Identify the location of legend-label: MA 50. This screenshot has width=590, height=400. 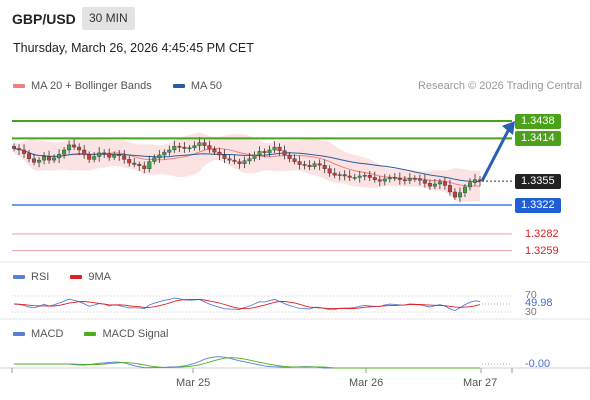
(206, 86).